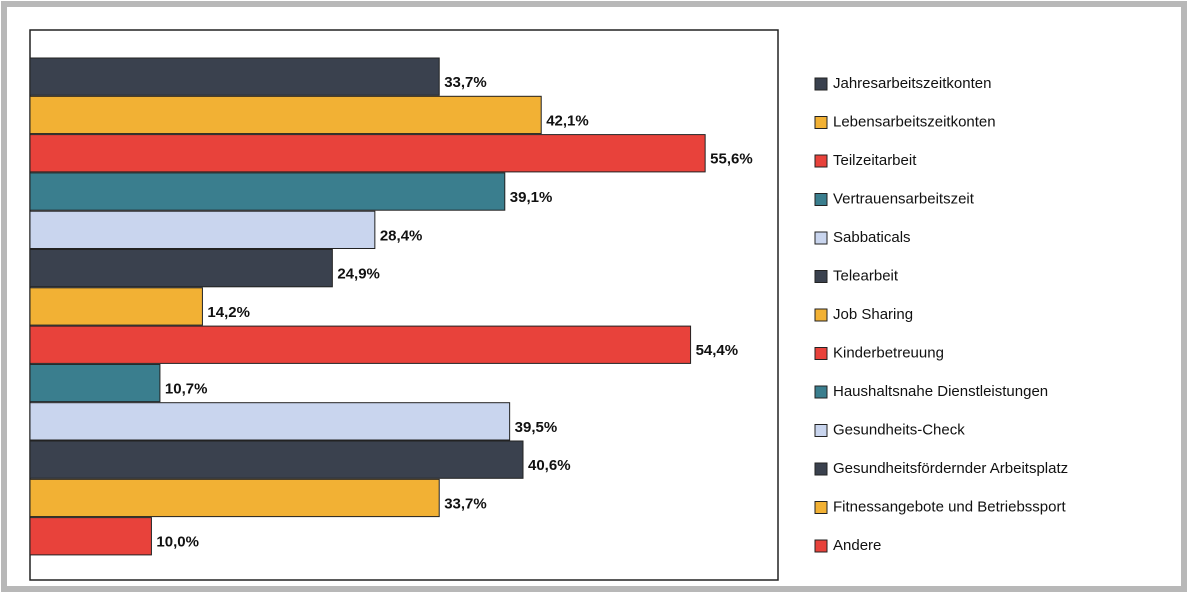  Describe the element at coordinates (872, 237) in the screenshot. I see `legend-label: Sabbaticals` at that location.